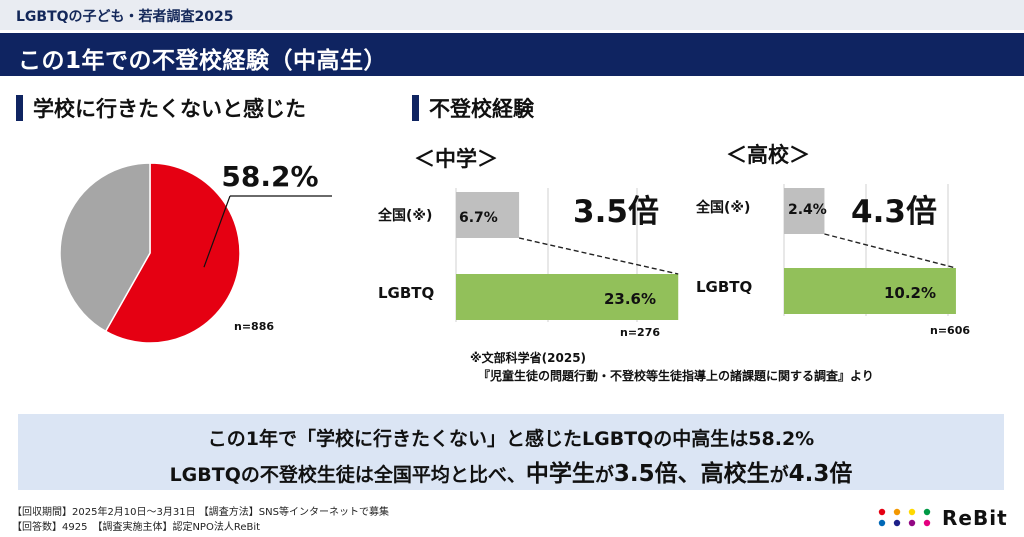  Describe the element at coordinates (481, 109) in the screenshot. I see `section-heading-right-text: 不登校経験` at that location.